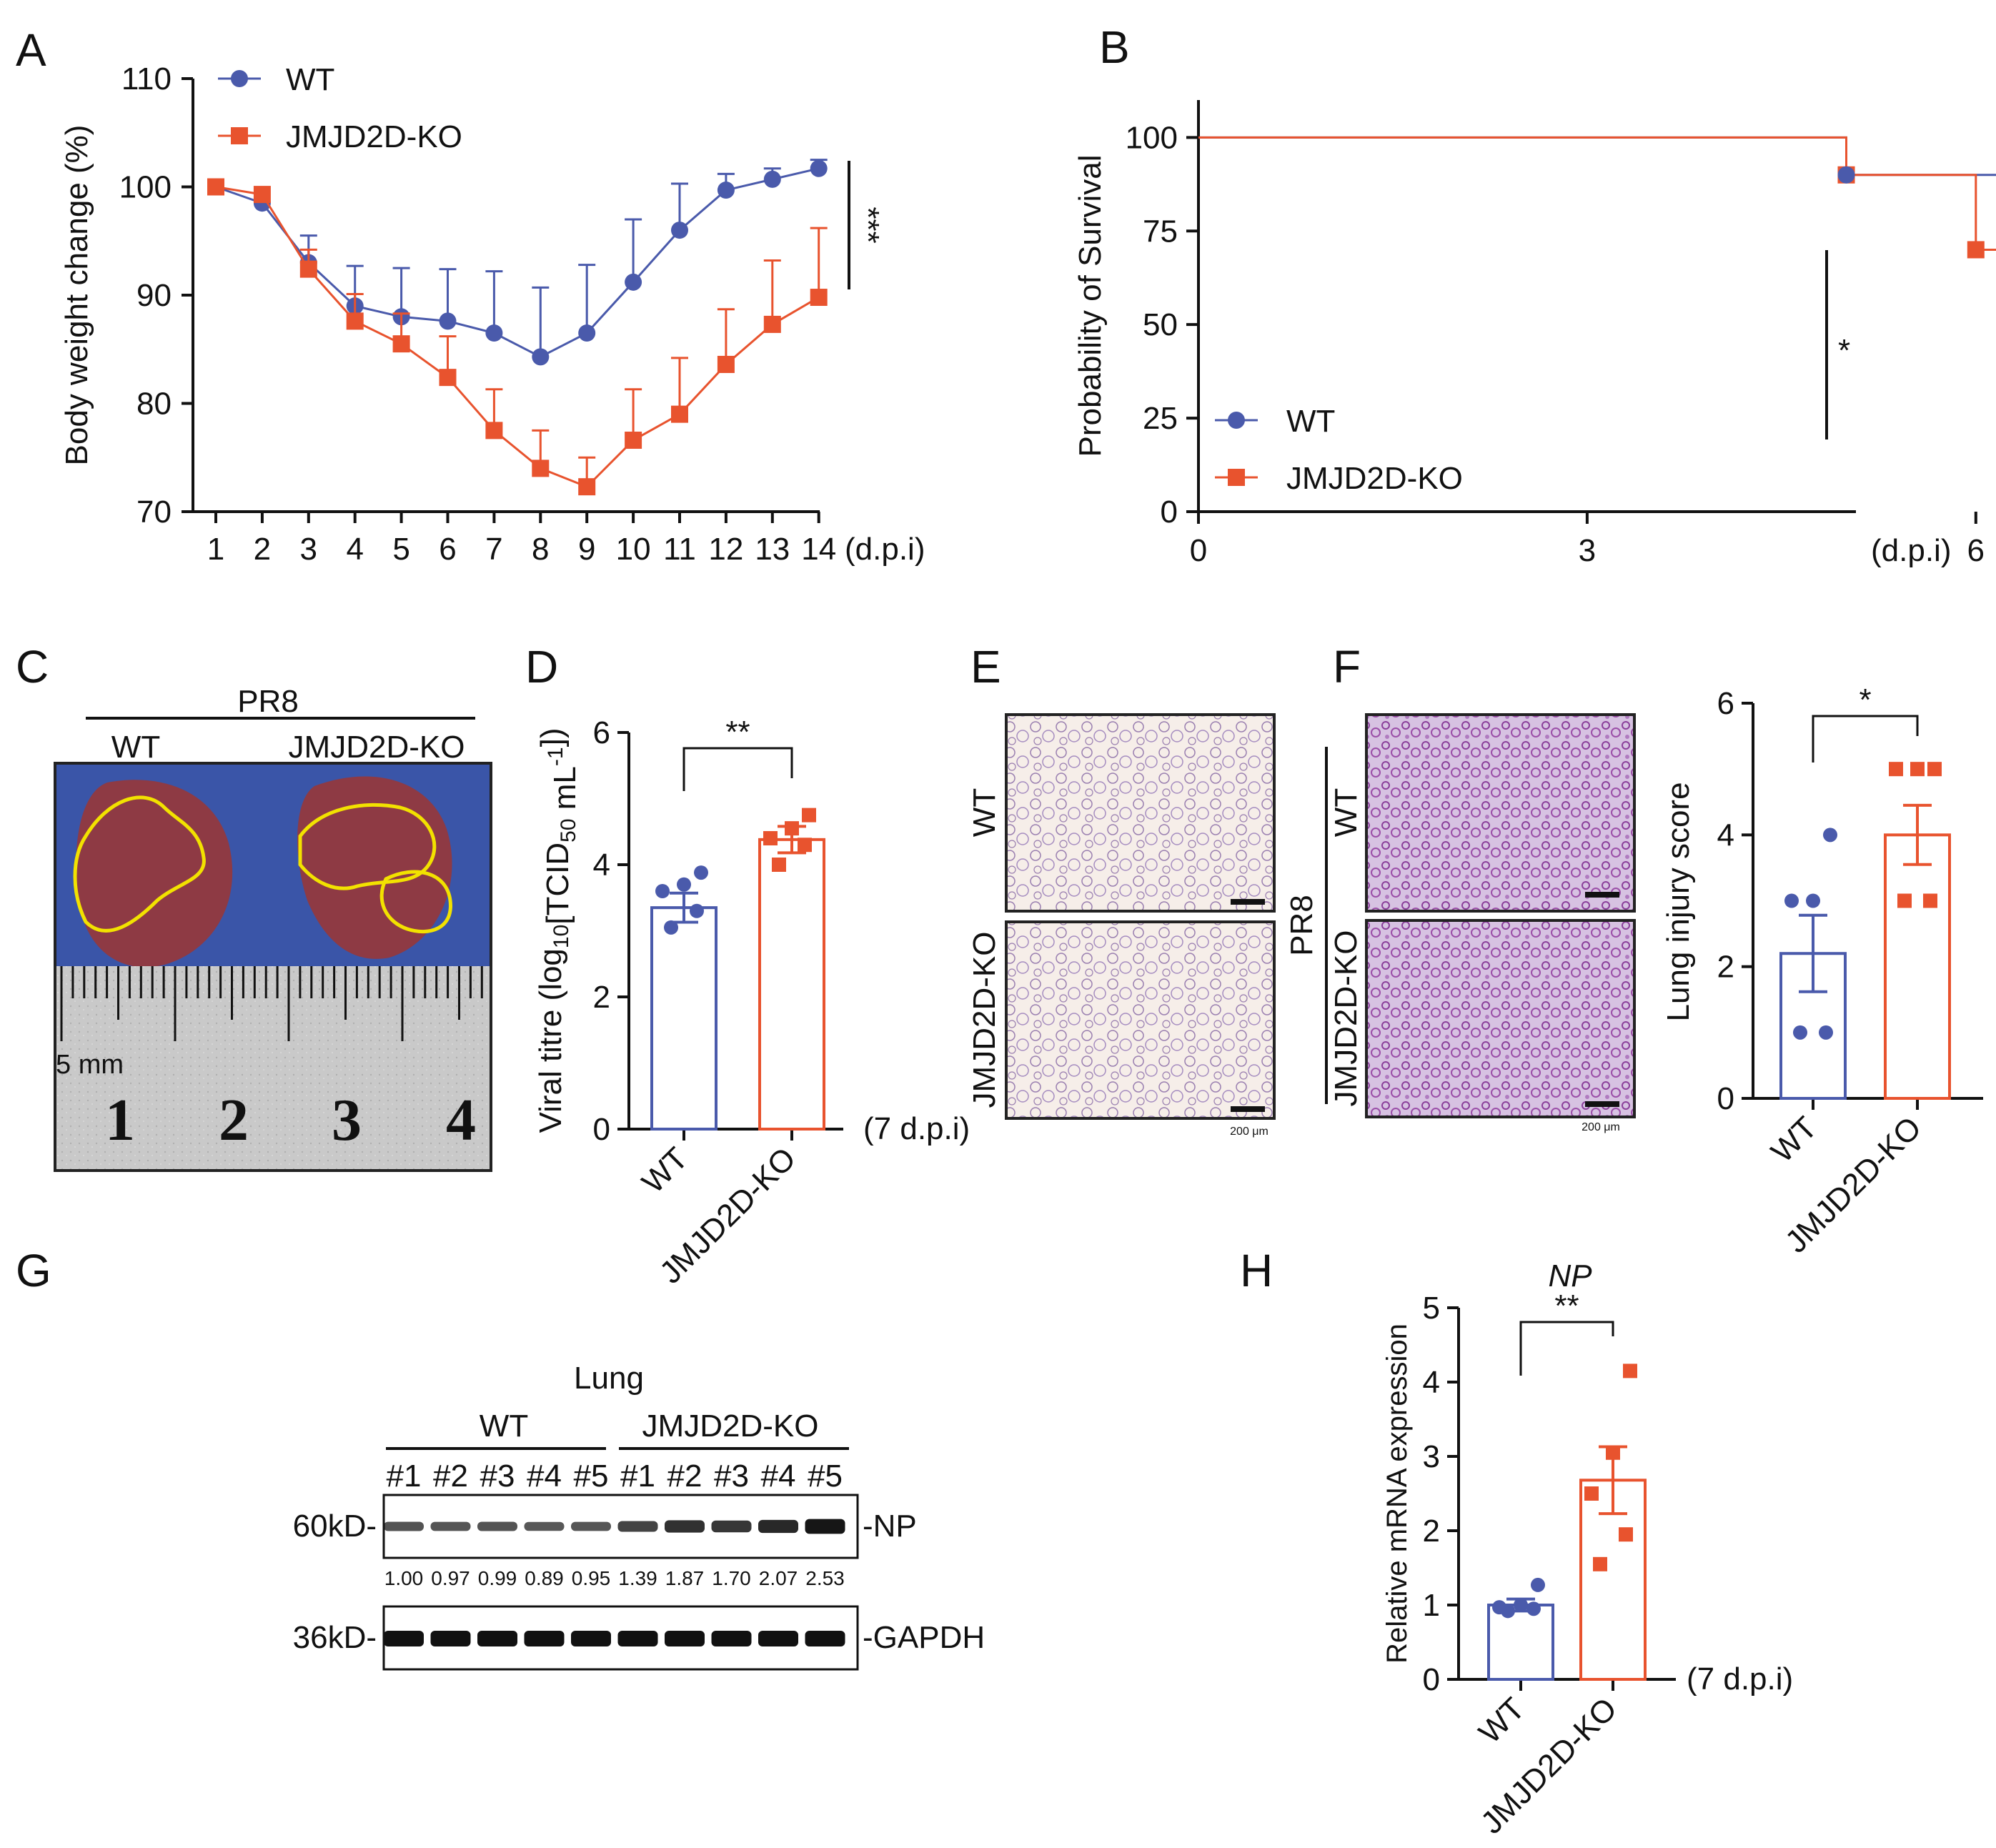  What do you see at coordinates (518, 337) in the screenshot?
I see `series-line-ko` at bounding box center [518, 337].